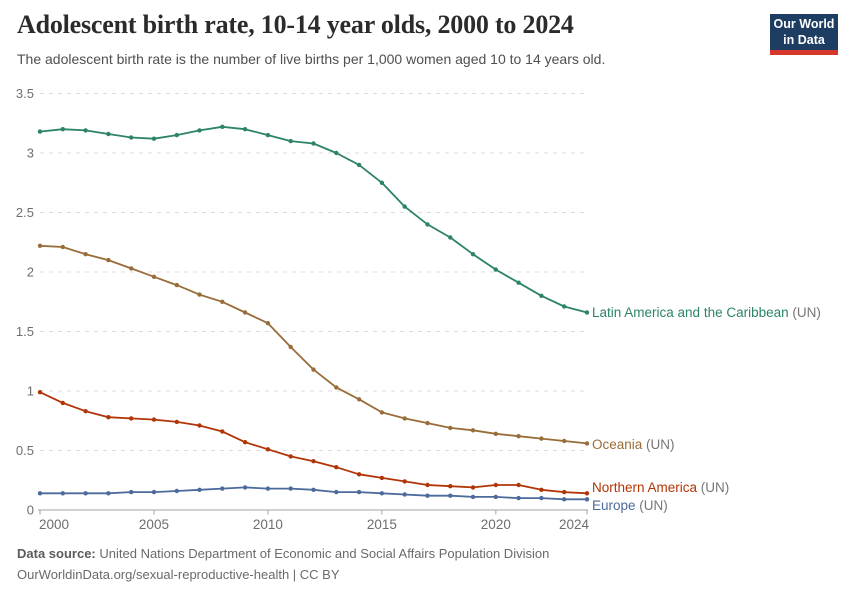  What do you see at coordinates (56, 553) in the screenshot?
I see `data-source-label: Data source:` at bounding box center [56, 553].